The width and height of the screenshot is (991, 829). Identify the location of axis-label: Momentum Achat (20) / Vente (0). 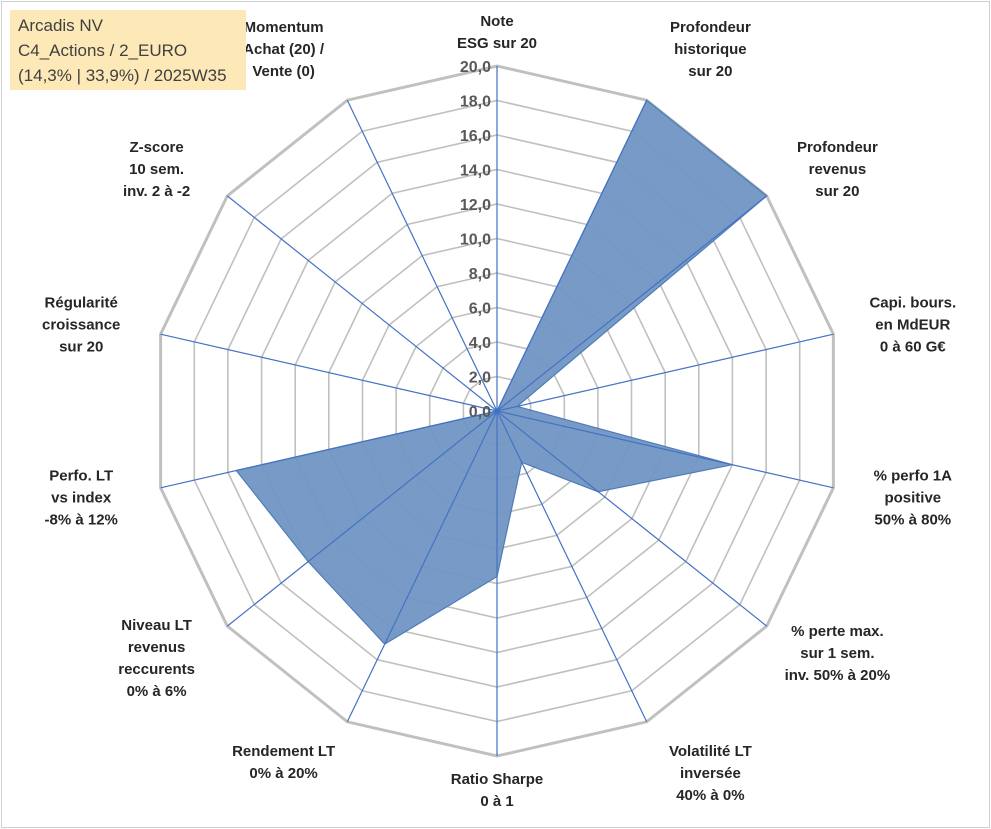
(284, 49).